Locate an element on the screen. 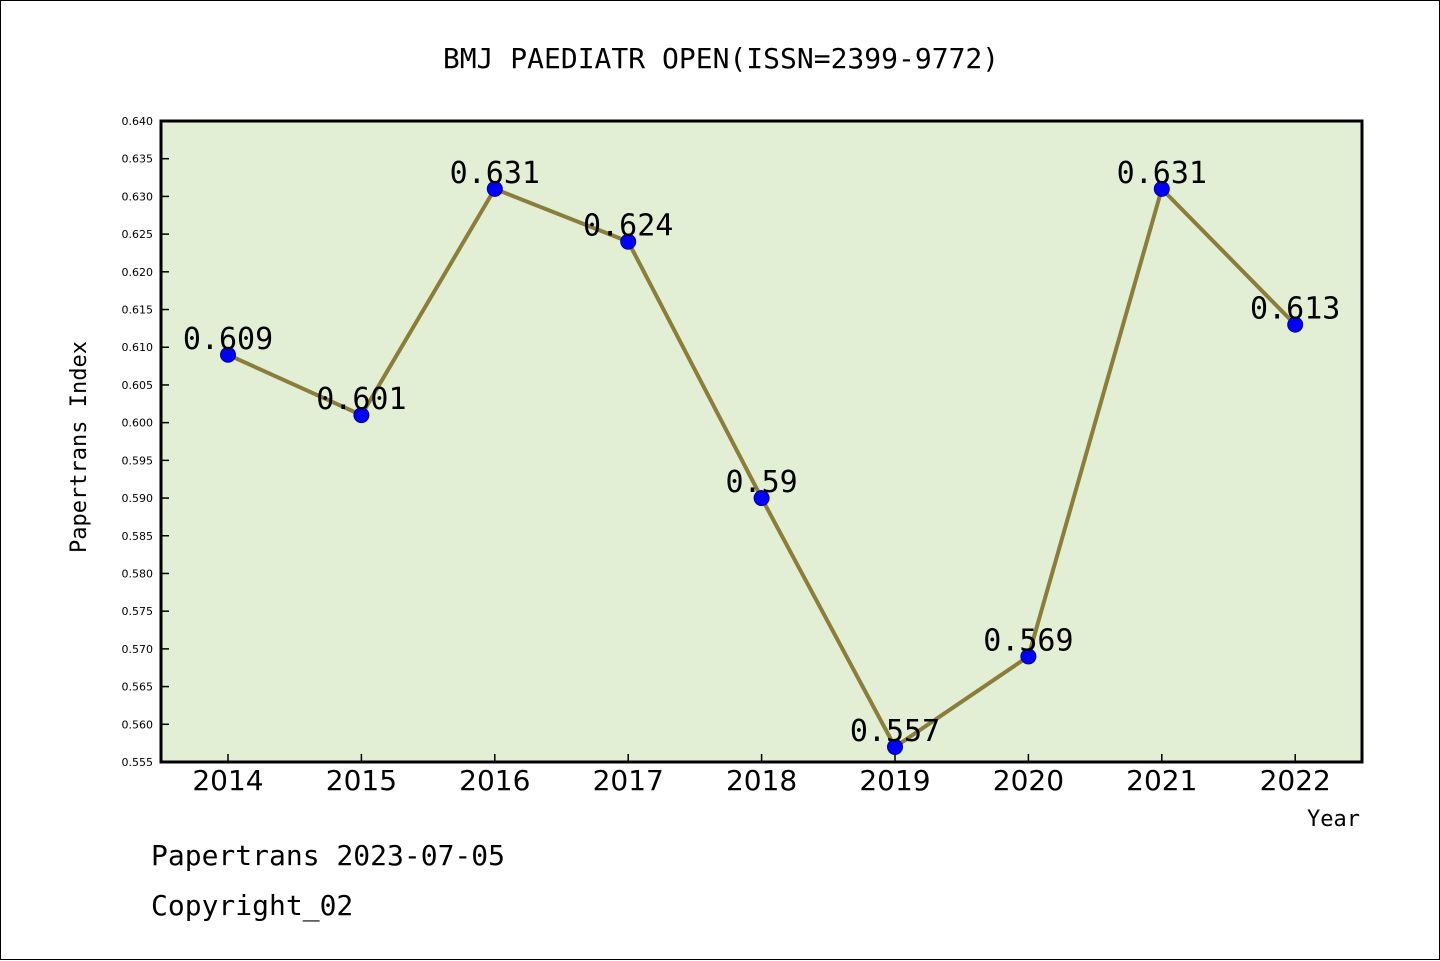  y-tick-label: 0.565 is located at coordinates (138, 687).